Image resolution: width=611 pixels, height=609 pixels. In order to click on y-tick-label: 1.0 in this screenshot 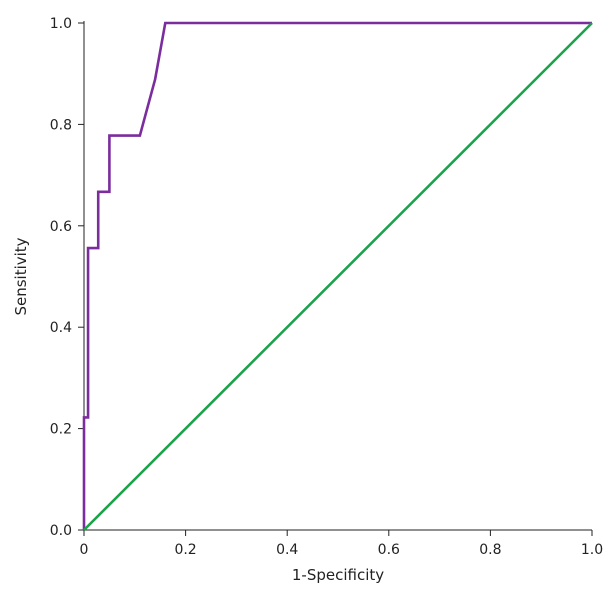, I will do `click(61, 24)`.